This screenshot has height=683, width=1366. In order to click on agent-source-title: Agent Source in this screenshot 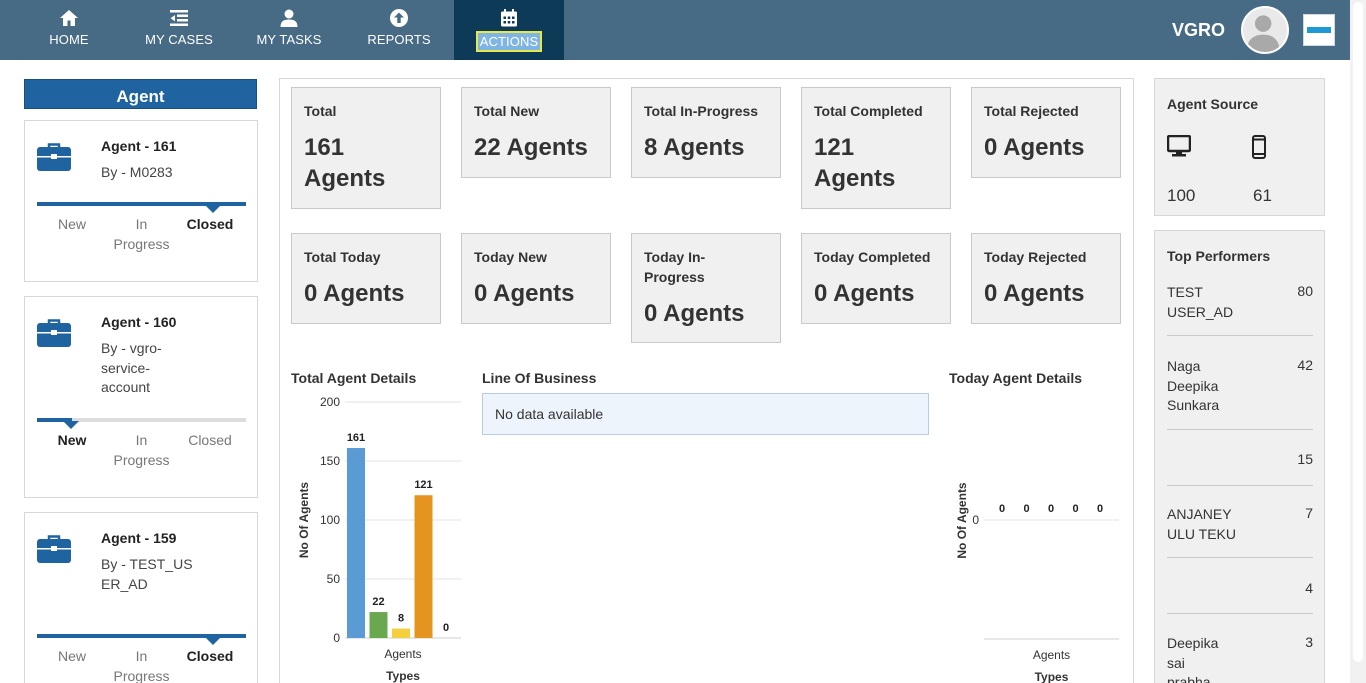, I will do `click(1213, 104)`.